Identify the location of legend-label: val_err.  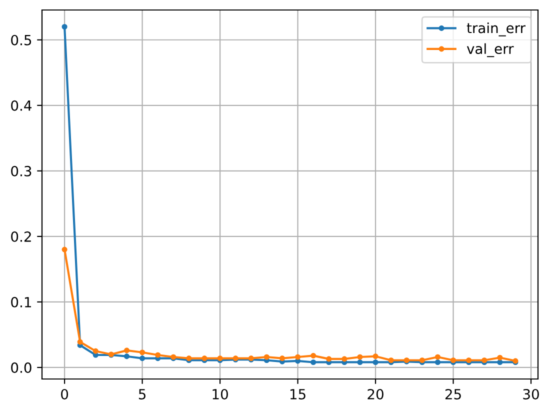
(490, 50).